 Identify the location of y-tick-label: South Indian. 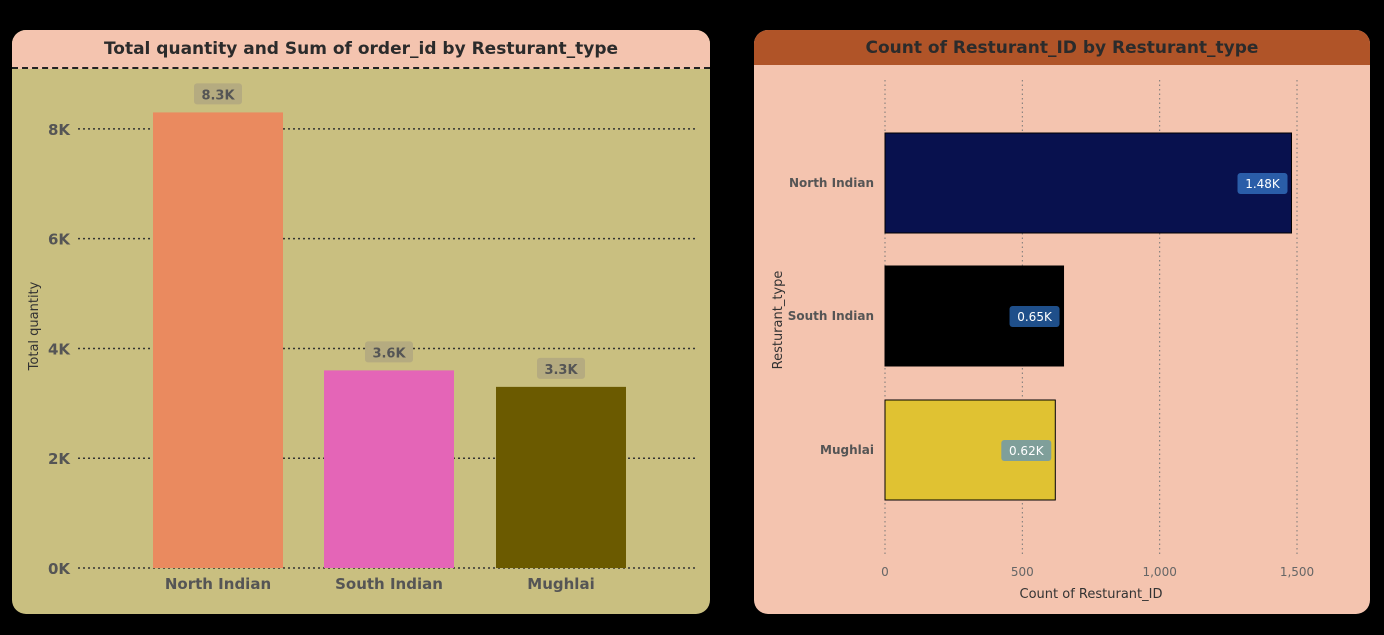
(831, 316).